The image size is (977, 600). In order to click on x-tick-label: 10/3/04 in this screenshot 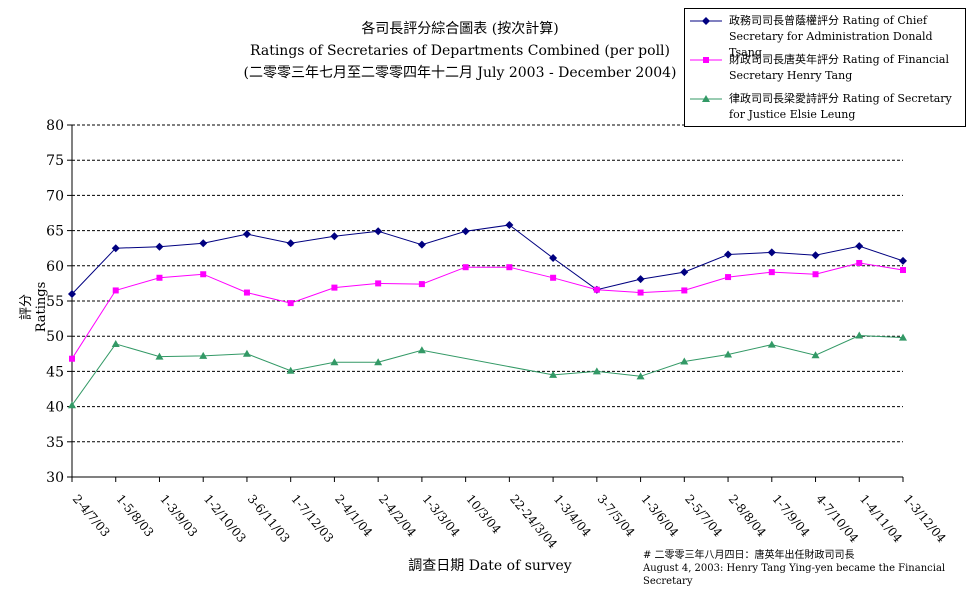, I will do `click(483, 514)`.